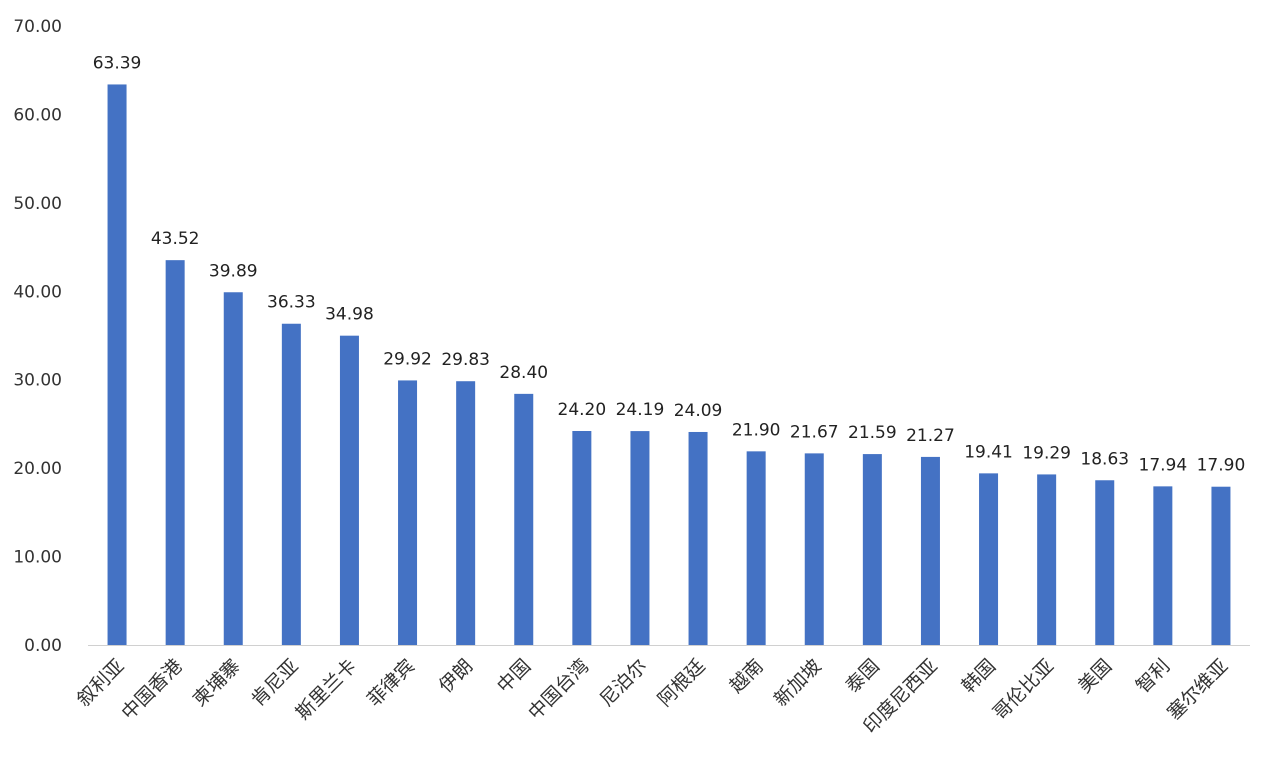 The image size is (1280, 770). Describe the element at coordinates (1221, 466) in the screenshot. I see `data-label: 17.90` at that location.